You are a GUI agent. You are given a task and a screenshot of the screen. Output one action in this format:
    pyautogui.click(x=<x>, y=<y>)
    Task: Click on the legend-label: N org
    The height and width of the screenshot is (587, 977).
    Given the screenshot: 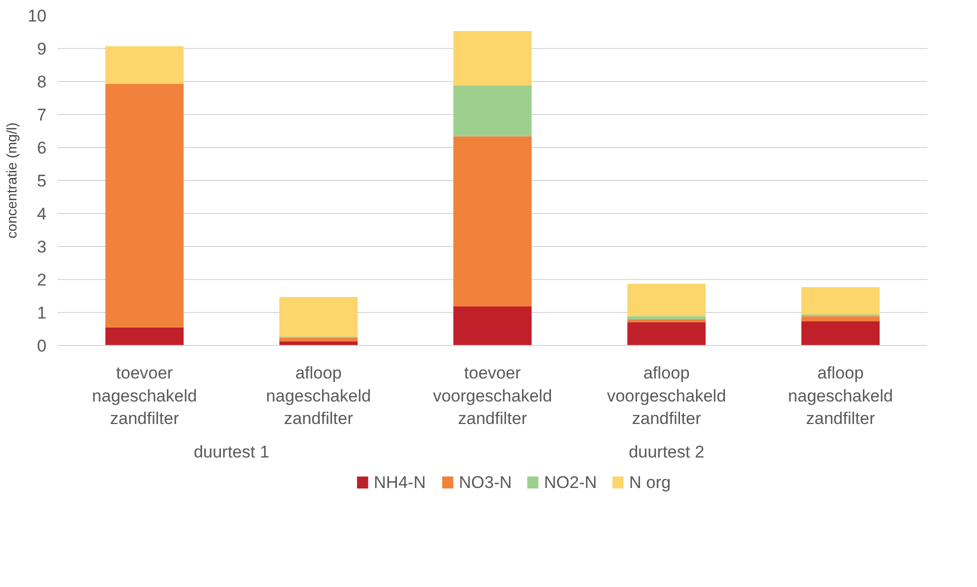 What is the action you would take?
    pyautogui.click(x=650, y=482)
    